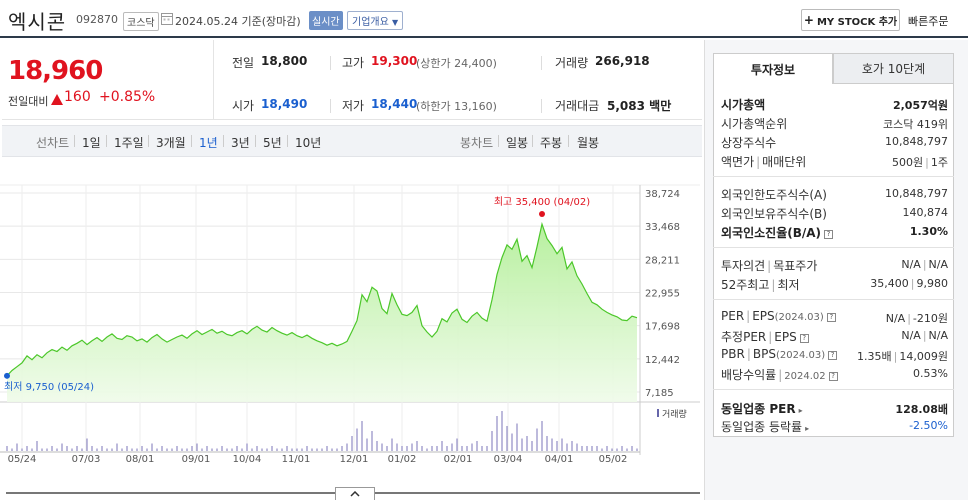 This screenshot has height=500, width=968. Describe the element at coordinates (893, 68) in the screenshot. I see `tab-order-book: 호가 10단계` at that location.